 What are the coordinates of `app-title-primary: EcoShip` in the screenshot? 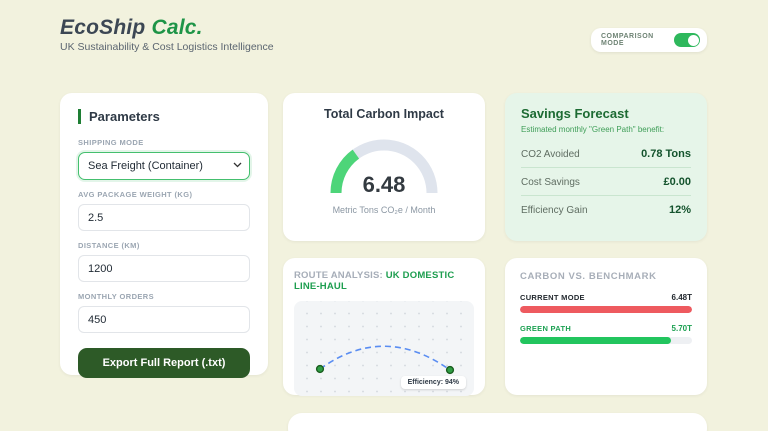 It's located at (103, 27).